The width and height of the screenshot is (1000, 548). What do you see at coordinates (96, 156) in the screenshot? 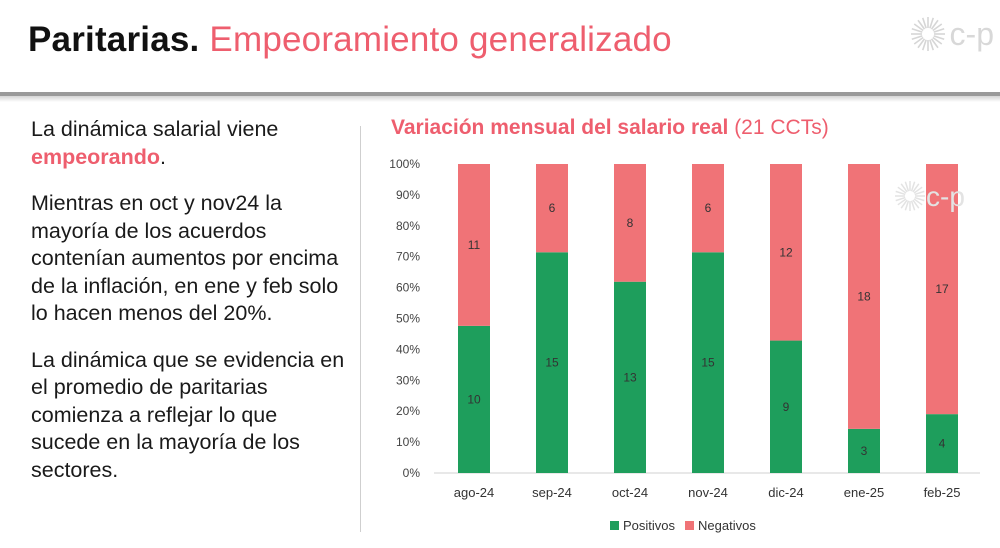
I see `p1-highlight: empeorando` at bounding box center [96, 156].